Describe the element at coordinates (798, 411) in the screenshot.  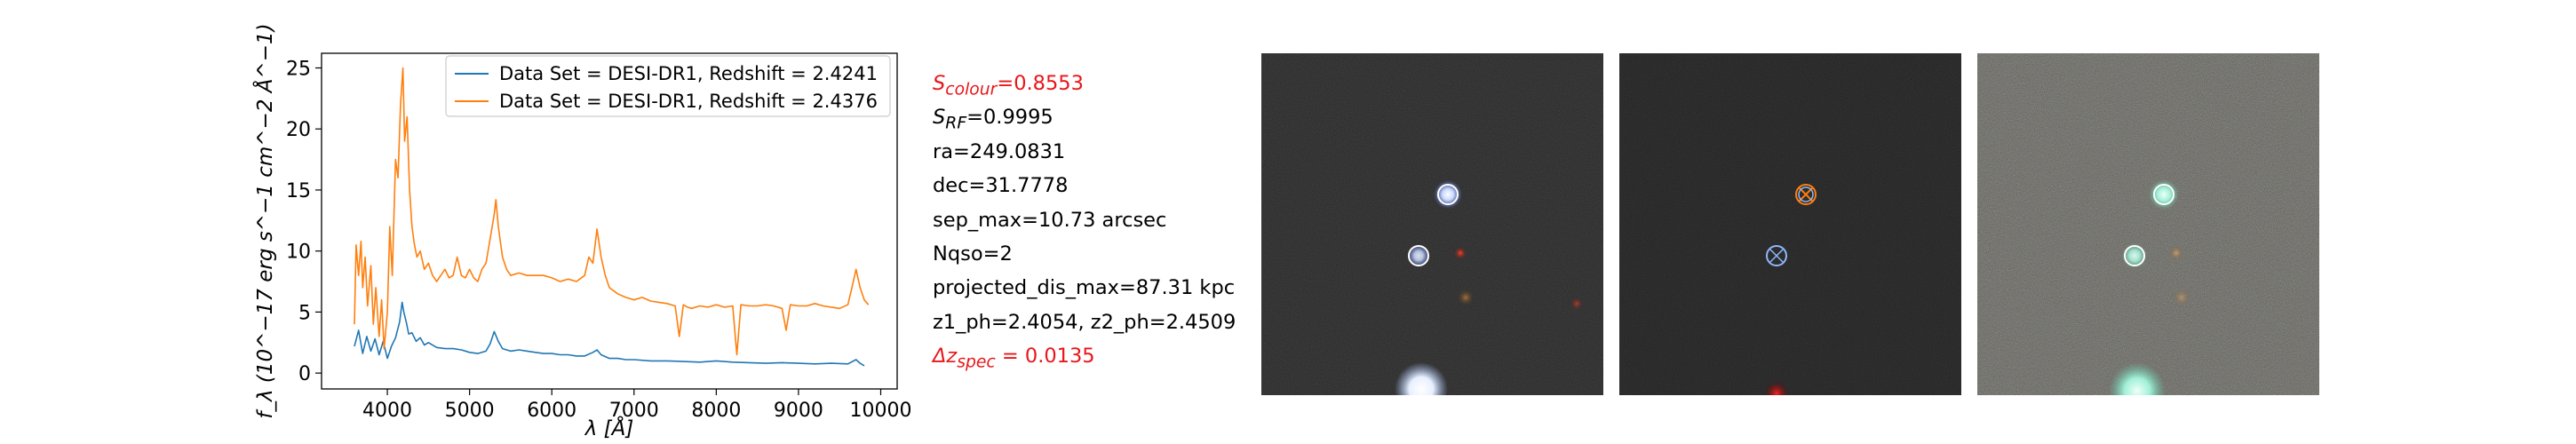
I see `x-tick-label: 9000` at that location.